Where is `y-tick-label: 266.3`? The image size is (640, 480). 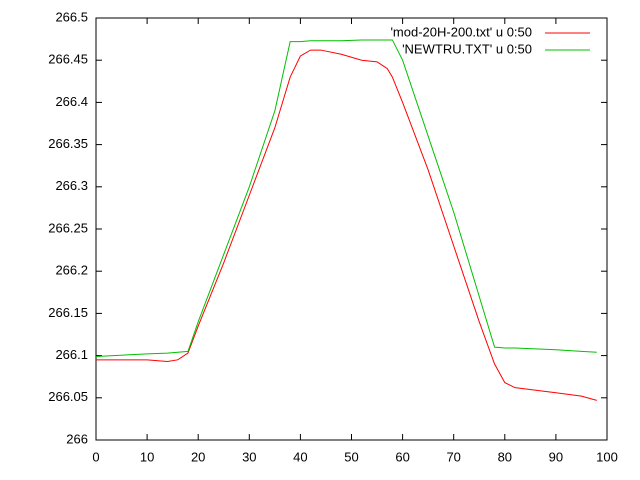
y-tick-label: 266.3 is located at coordinates (71, 185).